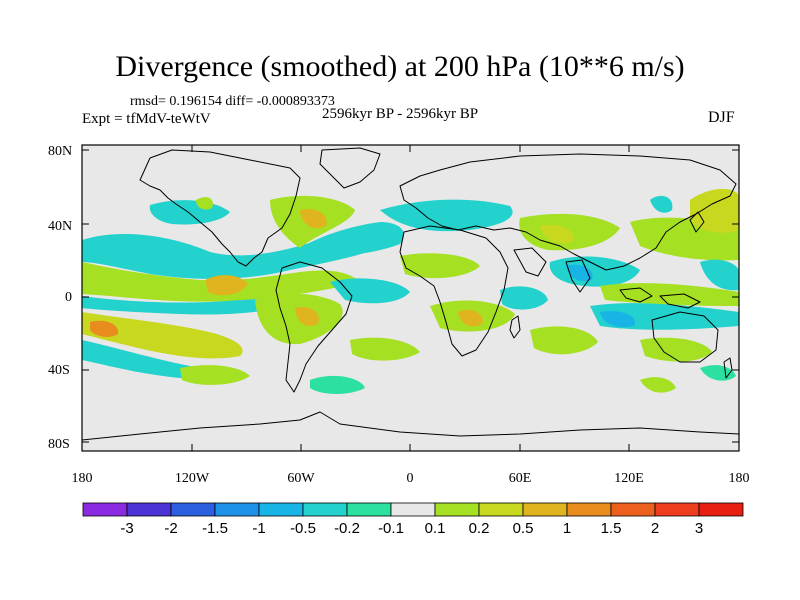 The image size is (800, 600). I want to click on lon-label: 120W, so click(192, 478).